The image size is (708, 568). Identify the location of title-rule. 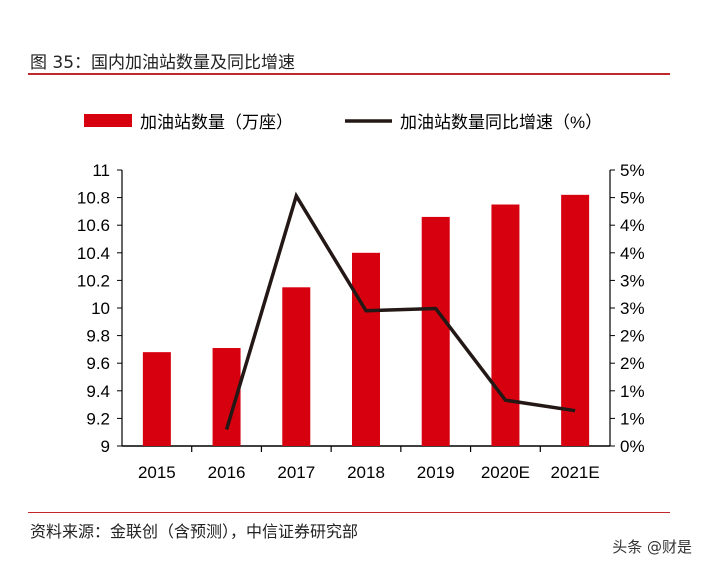
(349, 74).